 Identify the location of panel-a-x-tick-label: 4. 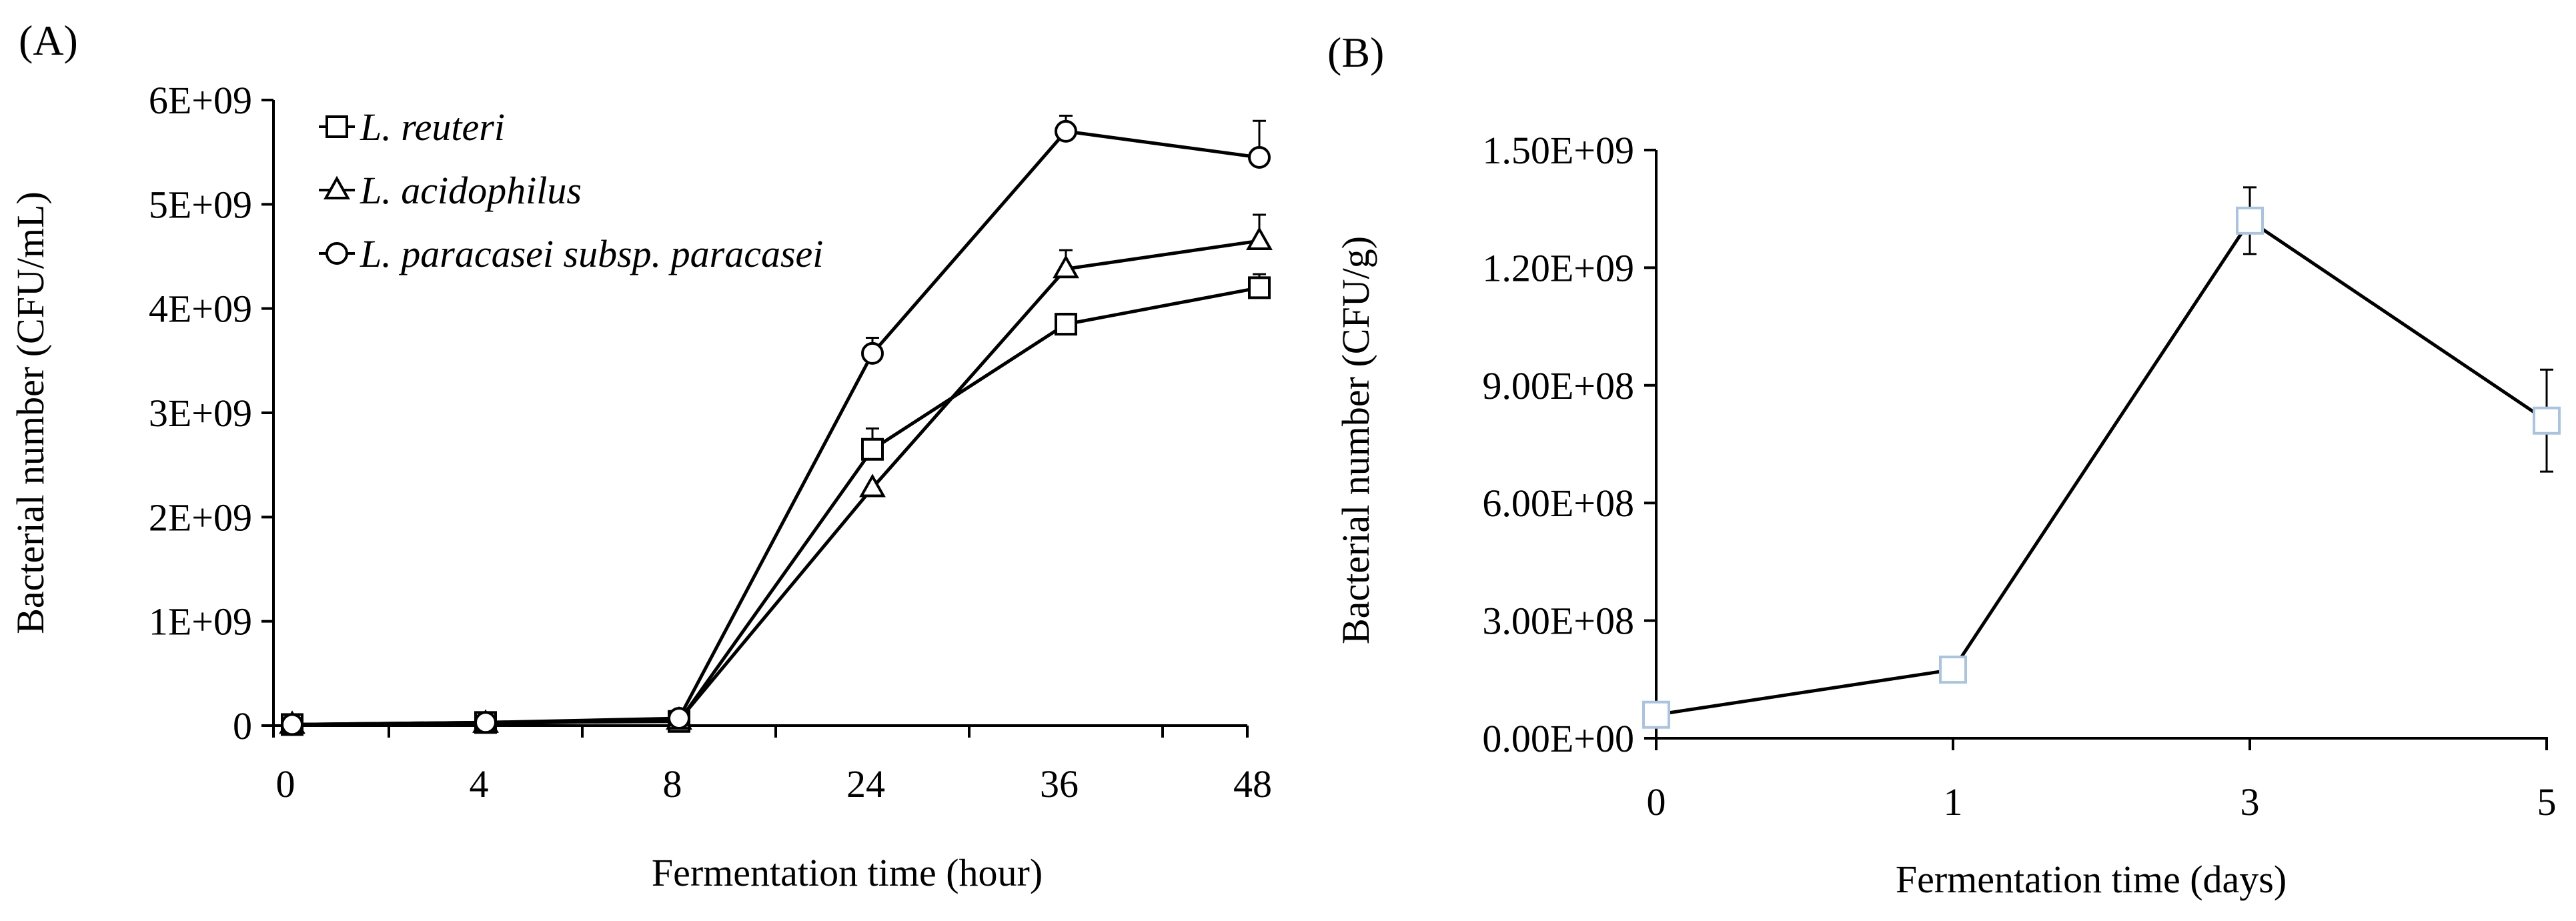
(480, 784).